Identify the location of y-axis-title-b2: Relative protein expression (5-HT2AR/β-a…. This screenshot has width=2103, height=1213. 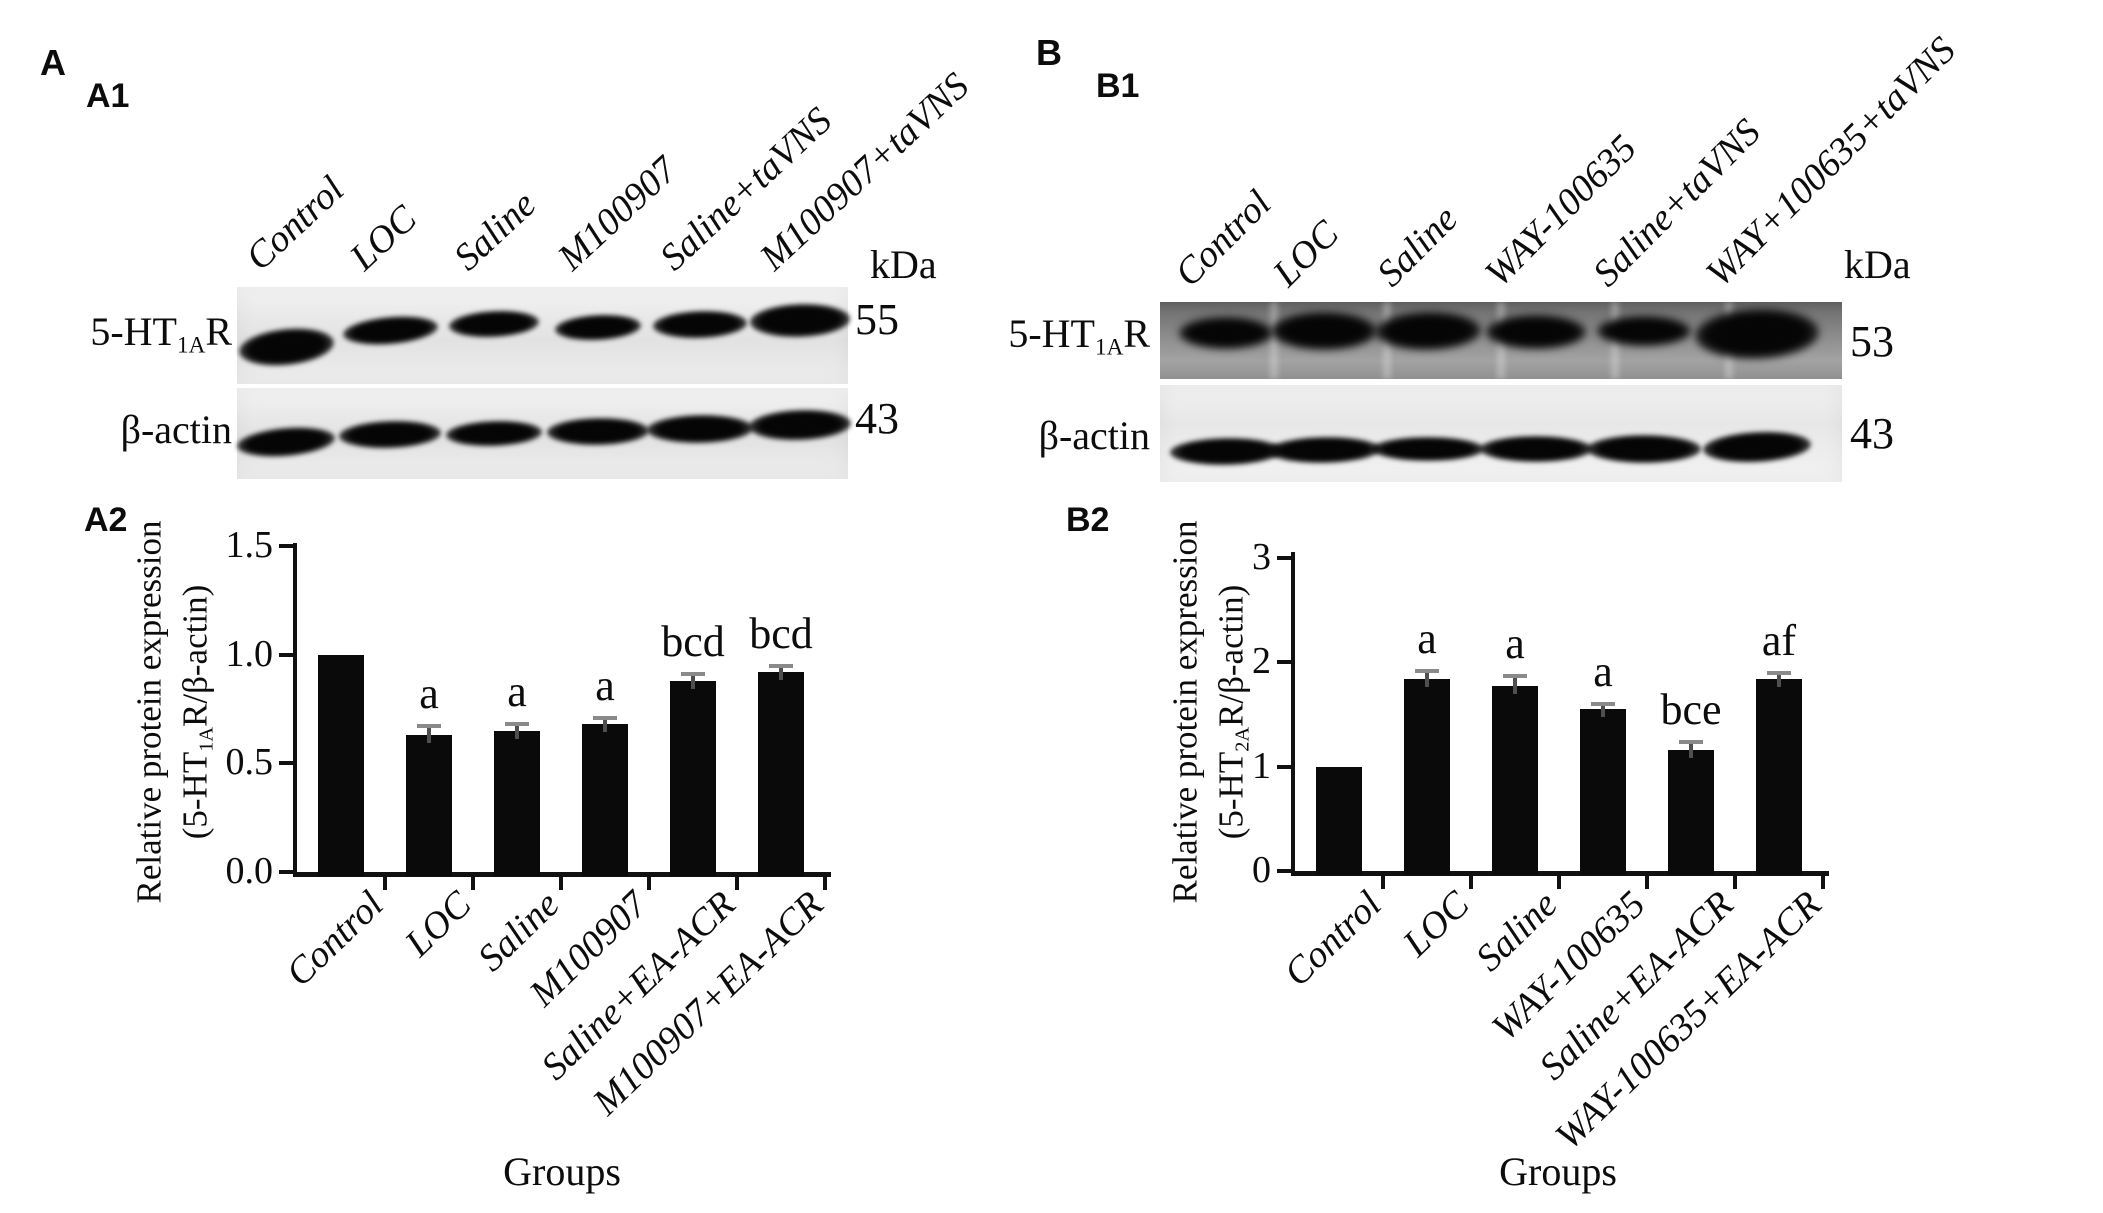
(1213, 712).